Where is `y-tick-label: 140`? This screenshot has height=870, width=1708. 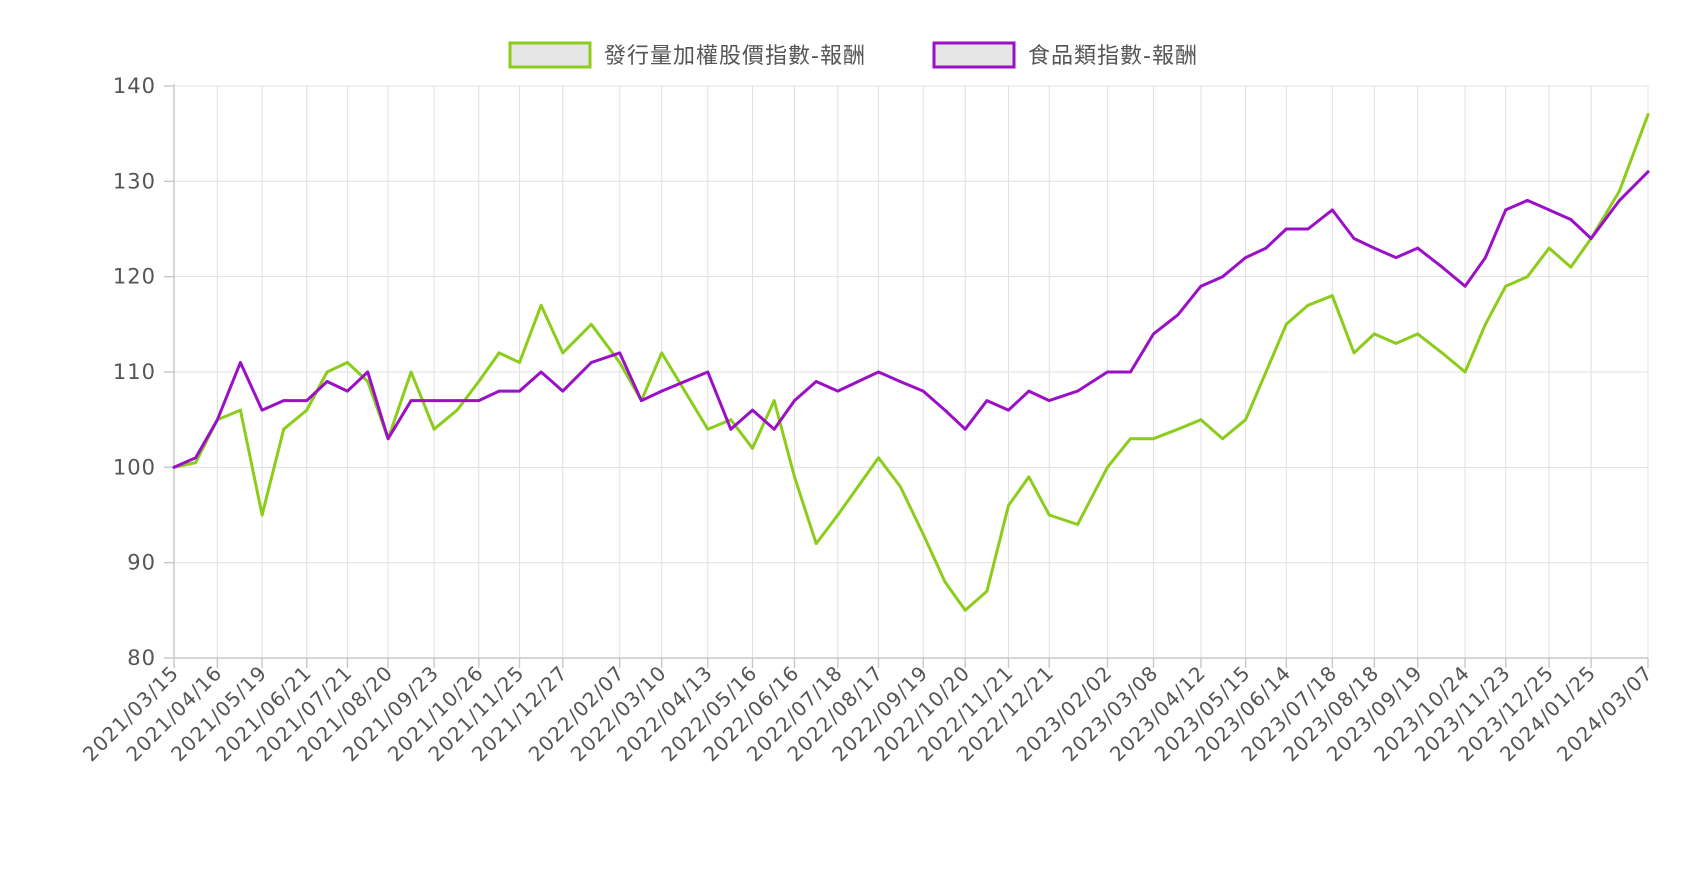
y-tick-label: 140 is located at coordinates (134, 86).